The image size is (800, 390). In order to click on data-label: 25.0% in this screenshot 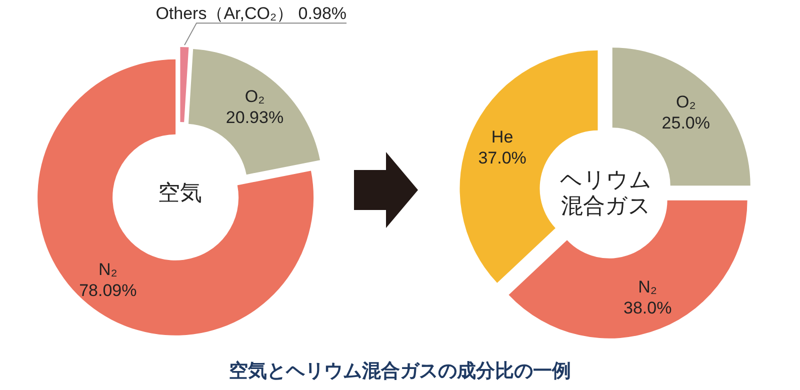, I will do `click(686, 123)`.